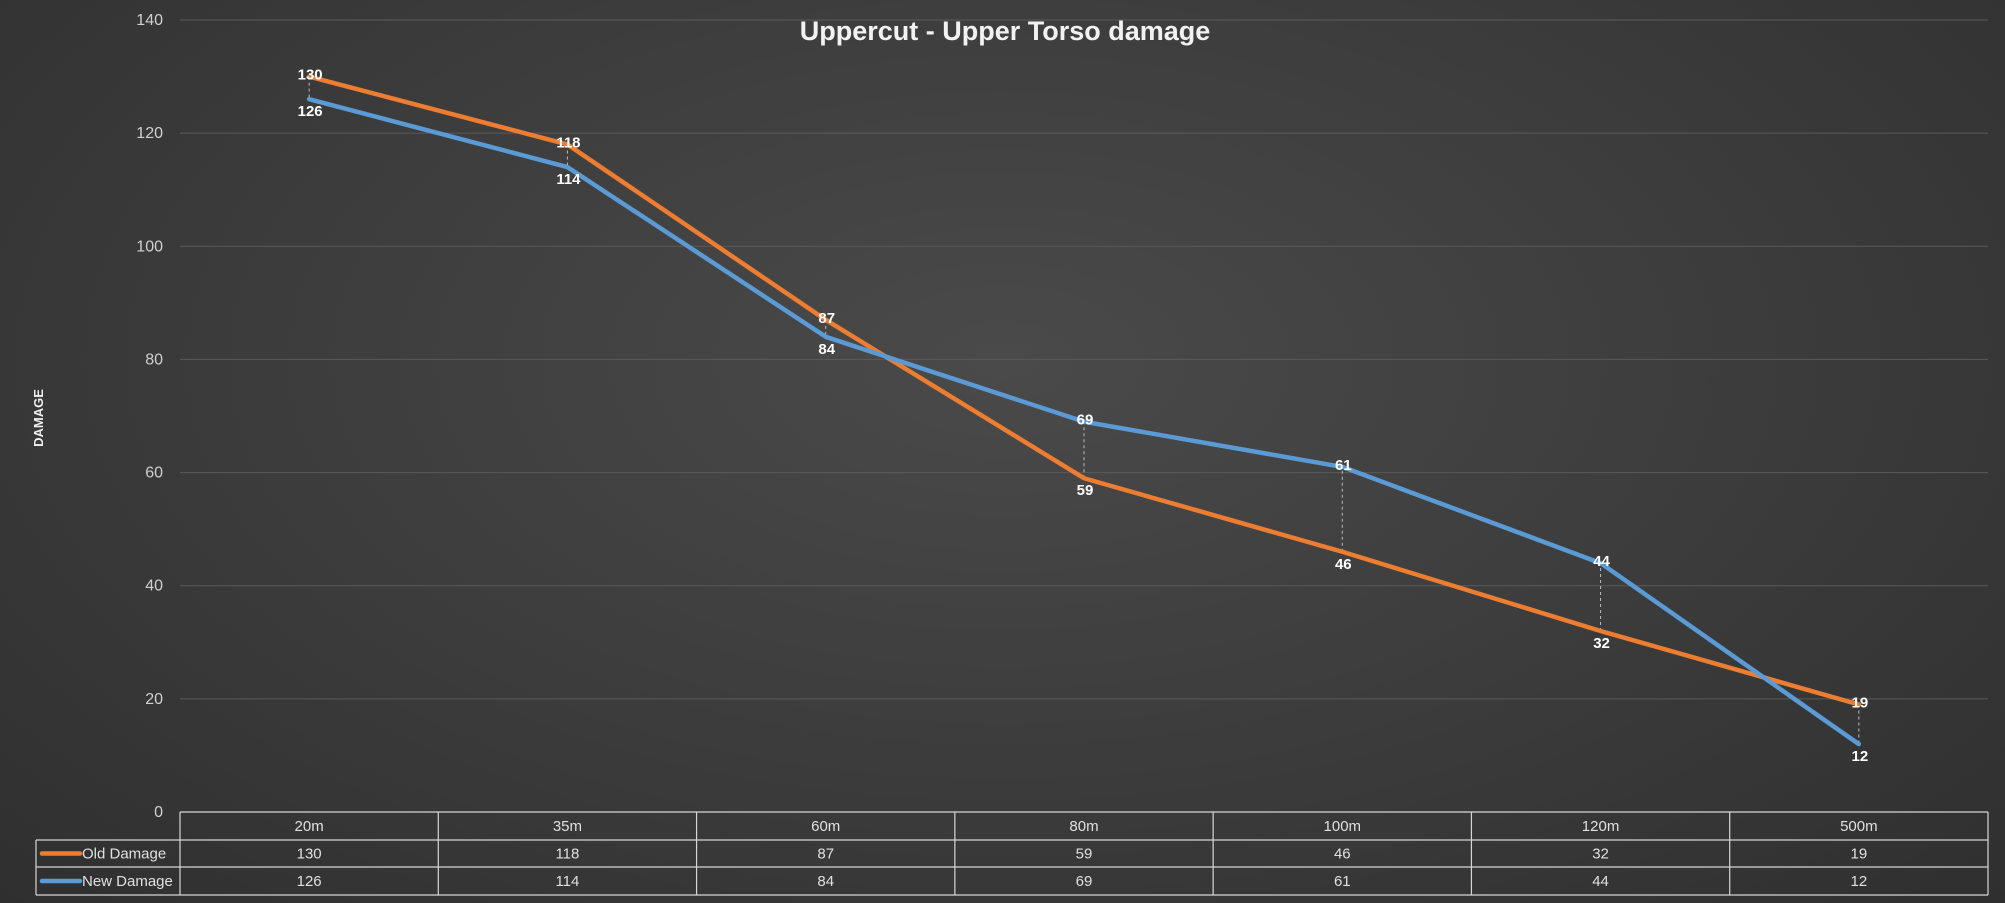 This screenshot has width=2005, height=903. What do you see at coordinates (826, 349) in the screenshot?
I see `data-label: 84` at bounding box center [826, 349].